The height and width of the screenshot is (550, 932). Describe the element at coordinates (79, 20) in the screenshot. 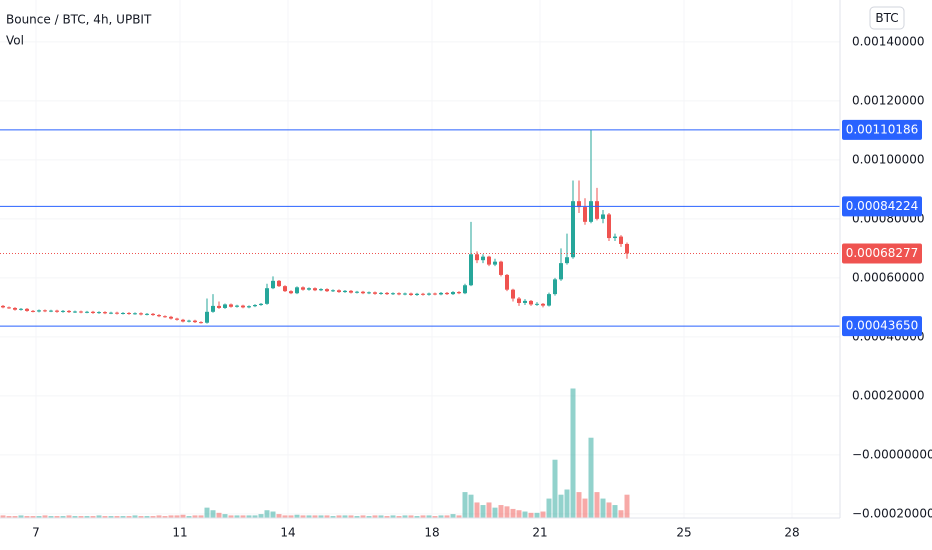

I see `chart-title: Bounce / BTC, 4h, UPBIT` at that location.